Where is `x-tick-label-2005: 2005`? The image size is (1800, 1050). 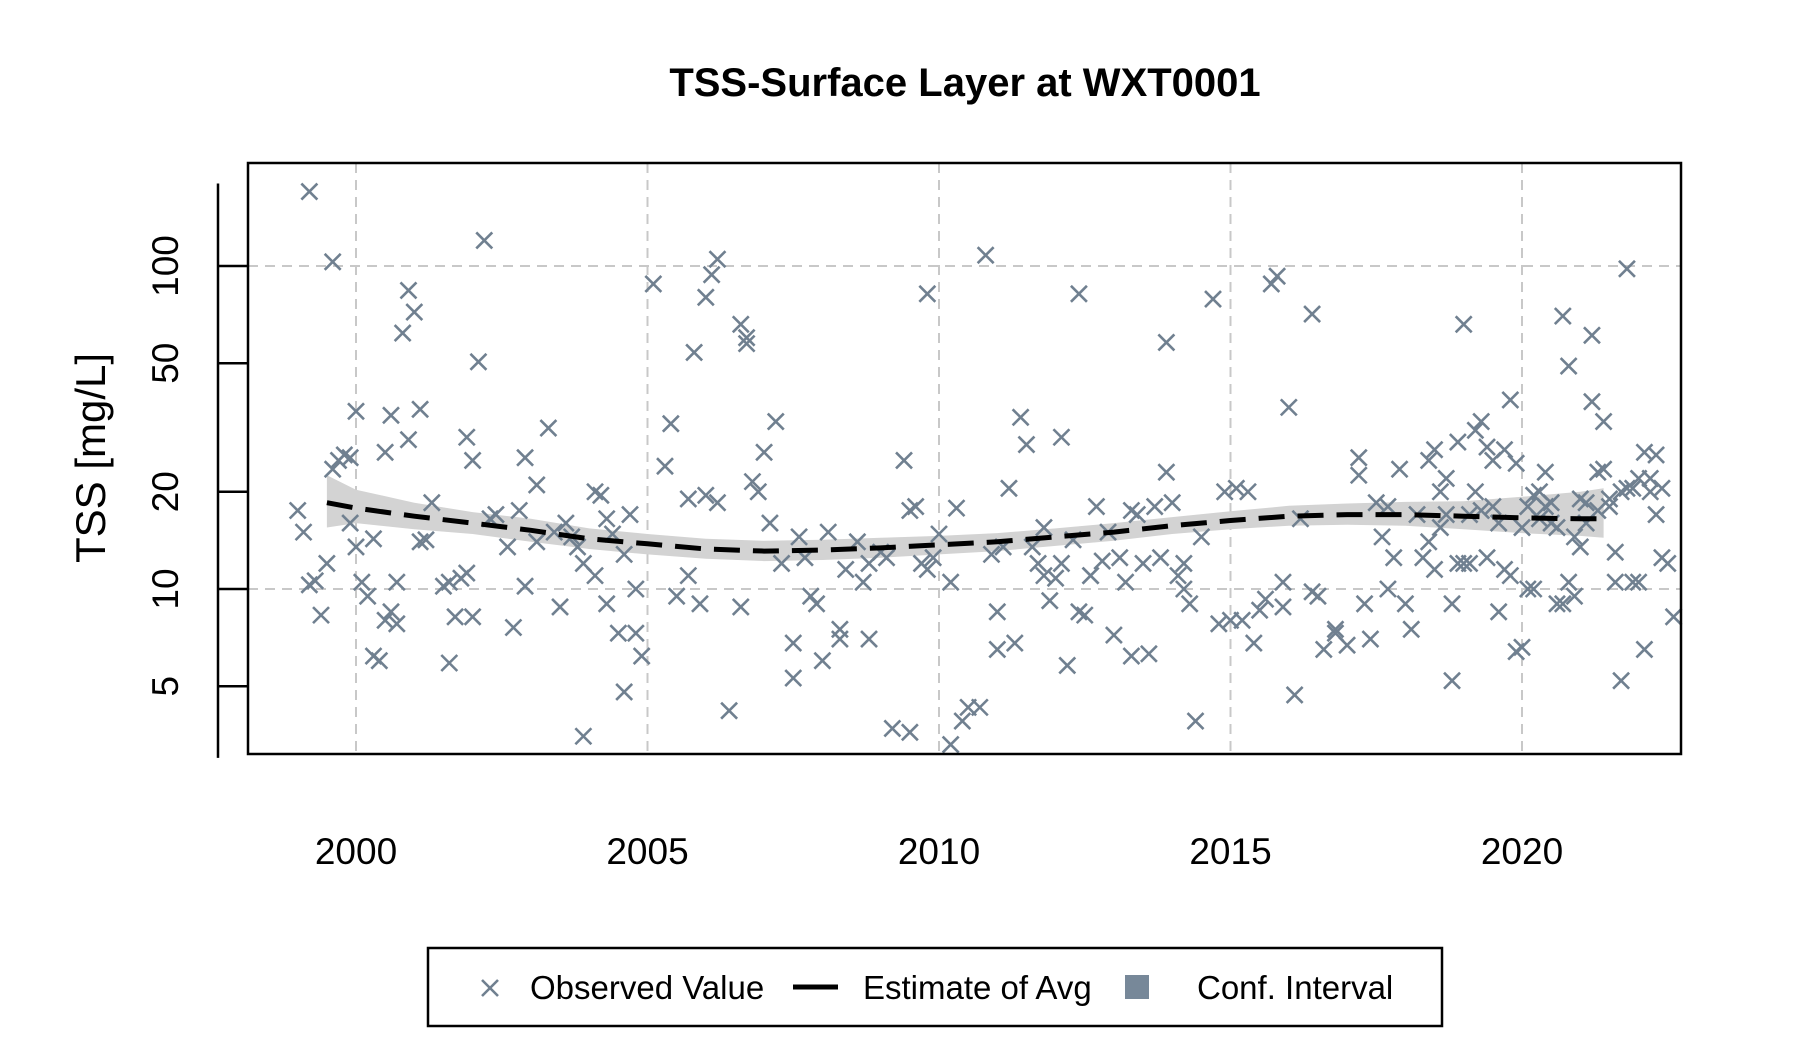 x-tick-label-2005: 2005 is located at coordinates (647, 851).